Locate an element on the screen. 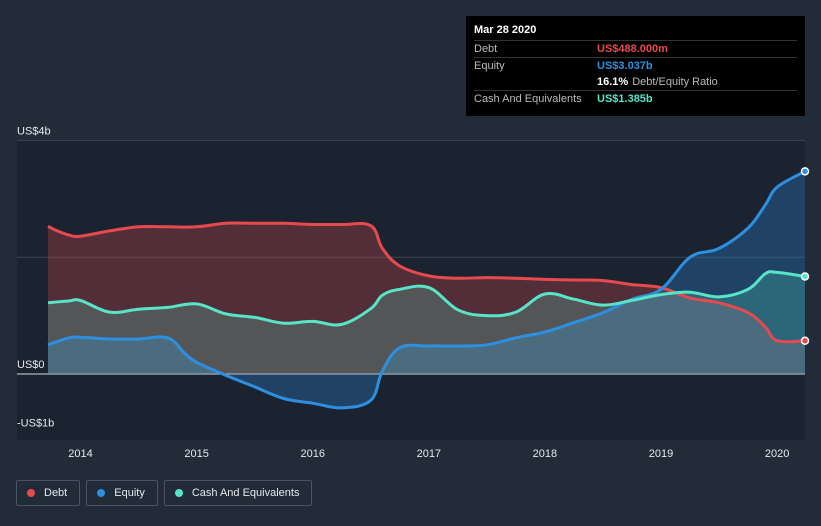 The image size is (821, 526). equity-end-dot is located at coordinates (805, 171).